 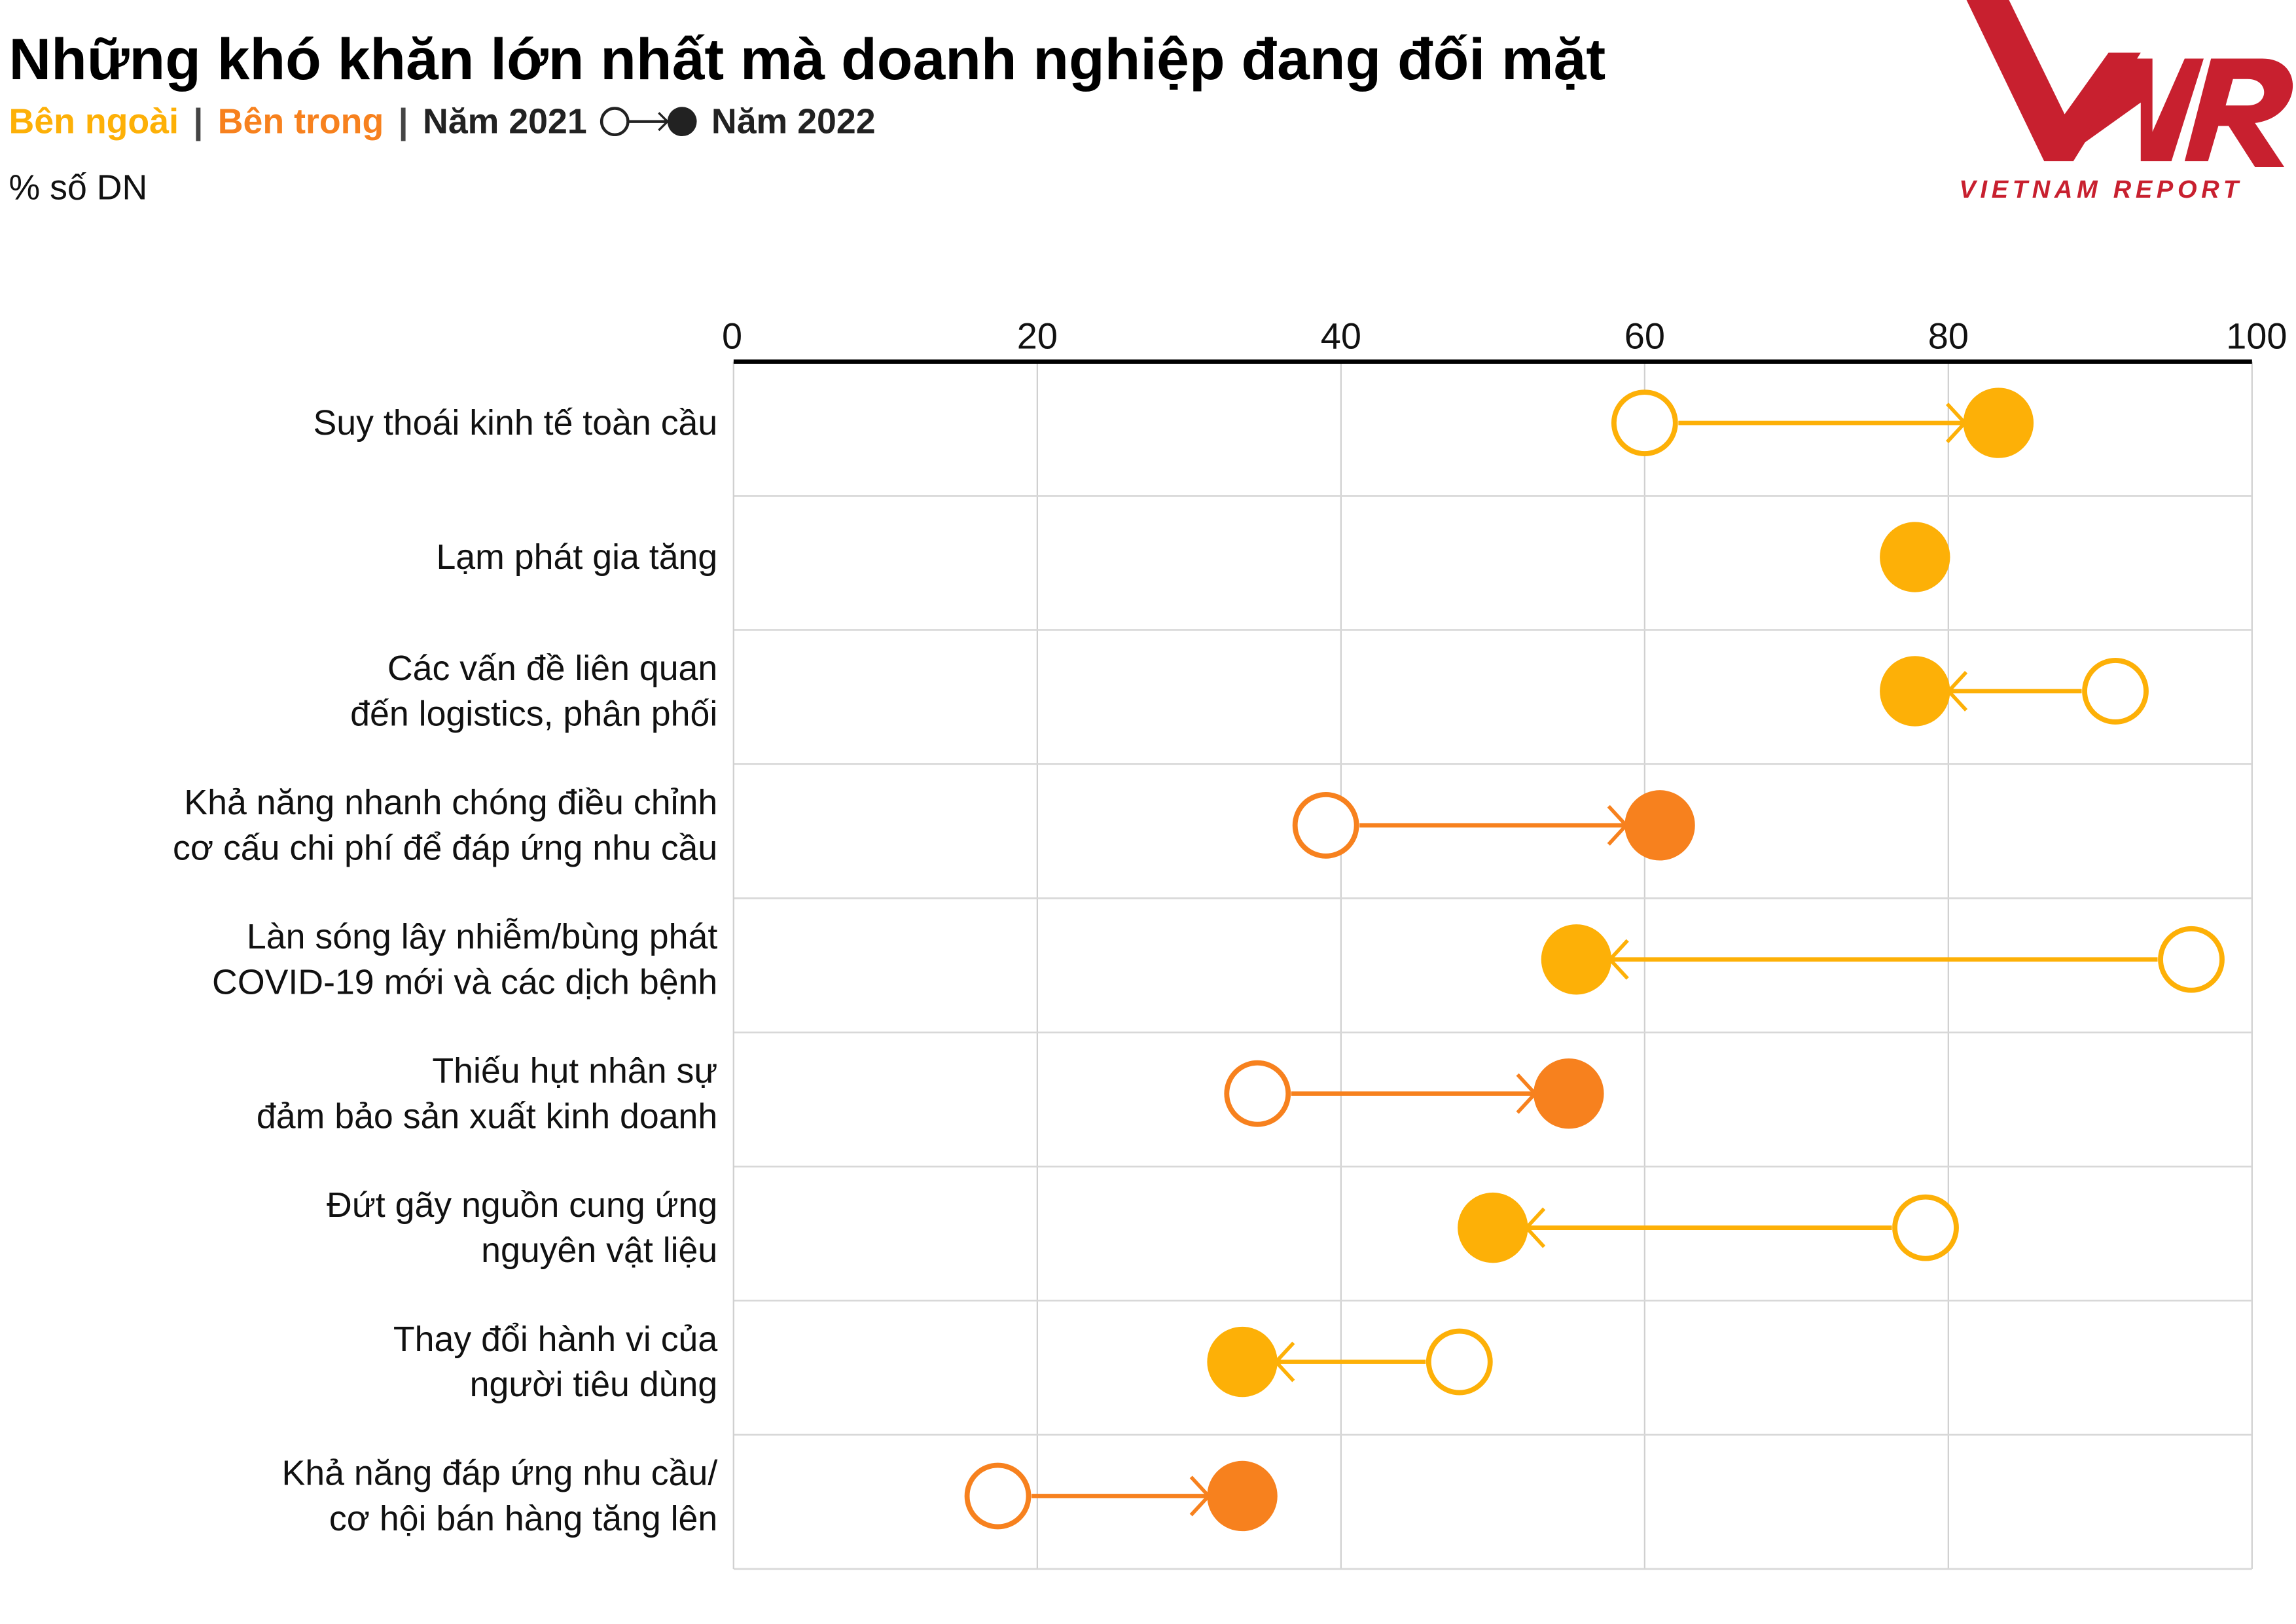 What do you see at coordinates (499, 1473) in the screenshot?
I see `category-label: Khả năng đáp ứng nhu cầu/` at bounding box center [499, 1473].